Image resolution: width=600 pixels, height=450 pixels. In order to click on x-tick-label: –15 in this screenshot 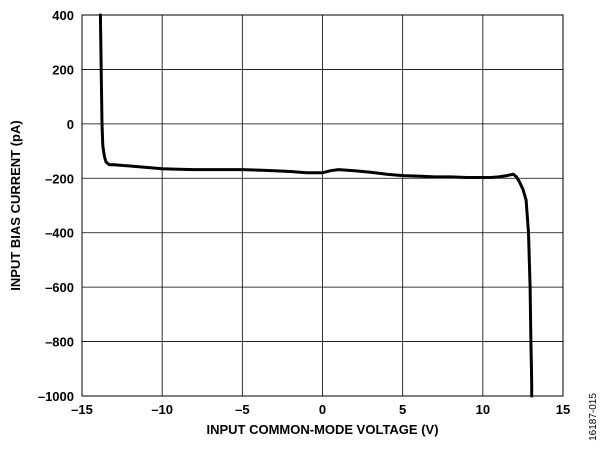, I will do `click(82, 409)`.